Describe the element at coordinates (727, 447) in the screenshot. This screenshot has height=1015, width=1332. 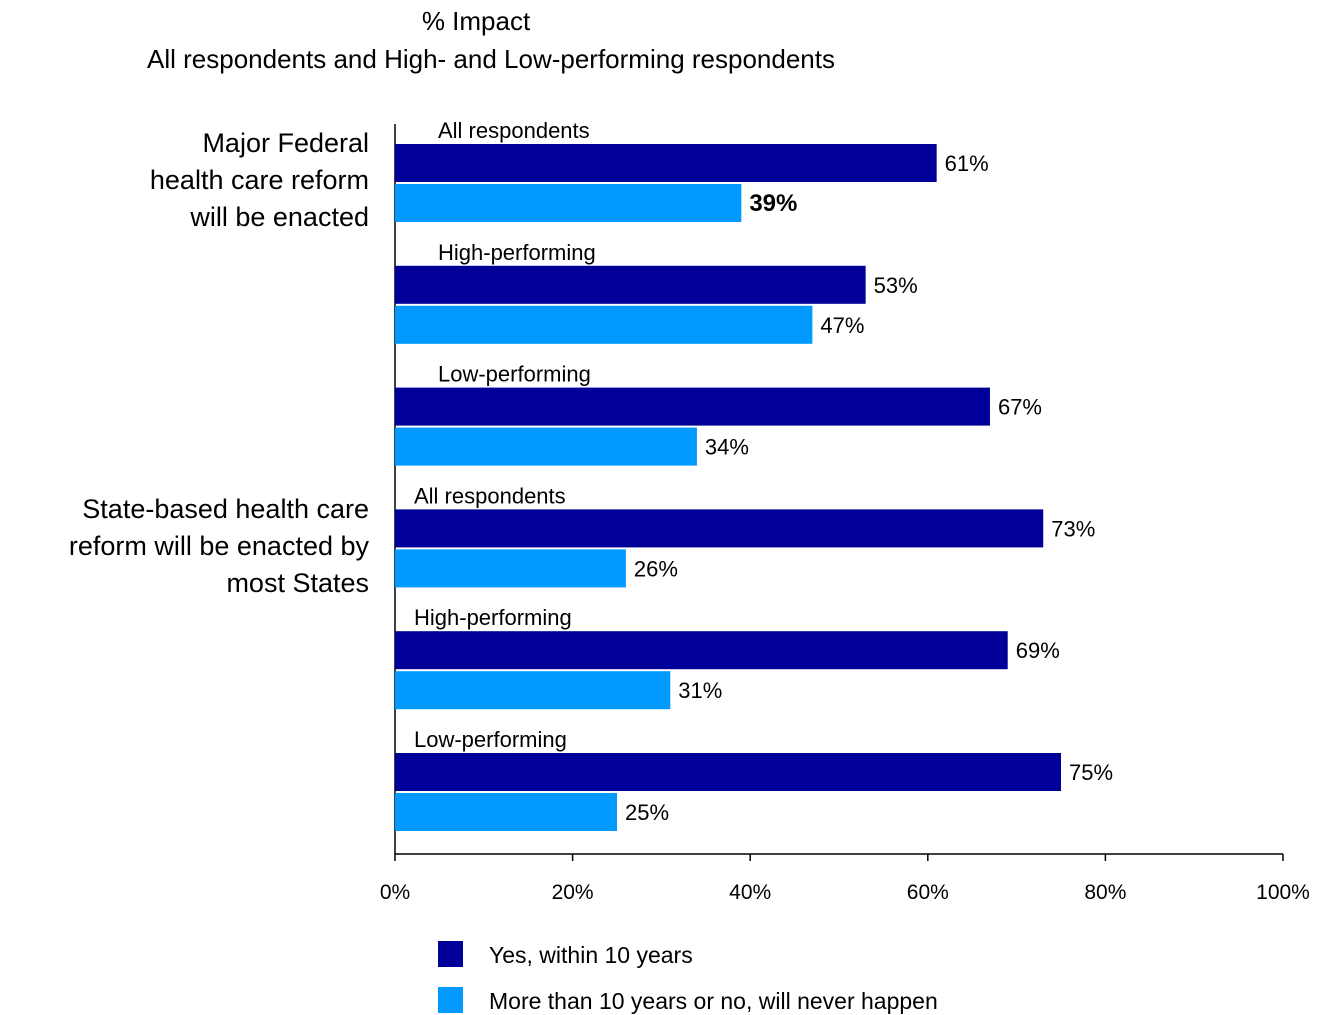
I see `bar-value-label: 34%` at that location.